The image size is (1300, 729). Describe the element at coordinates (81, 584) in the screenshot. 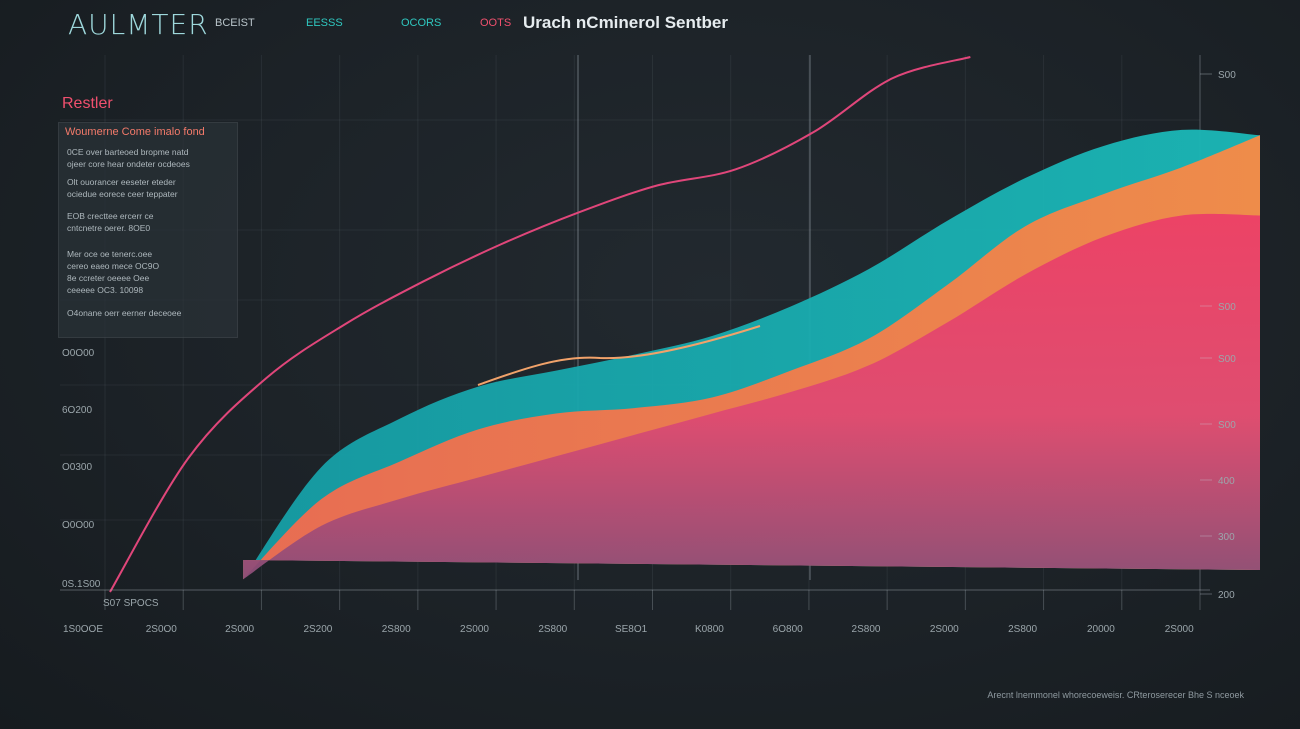

I see `y-left-label: 0S.1S00` at that location.